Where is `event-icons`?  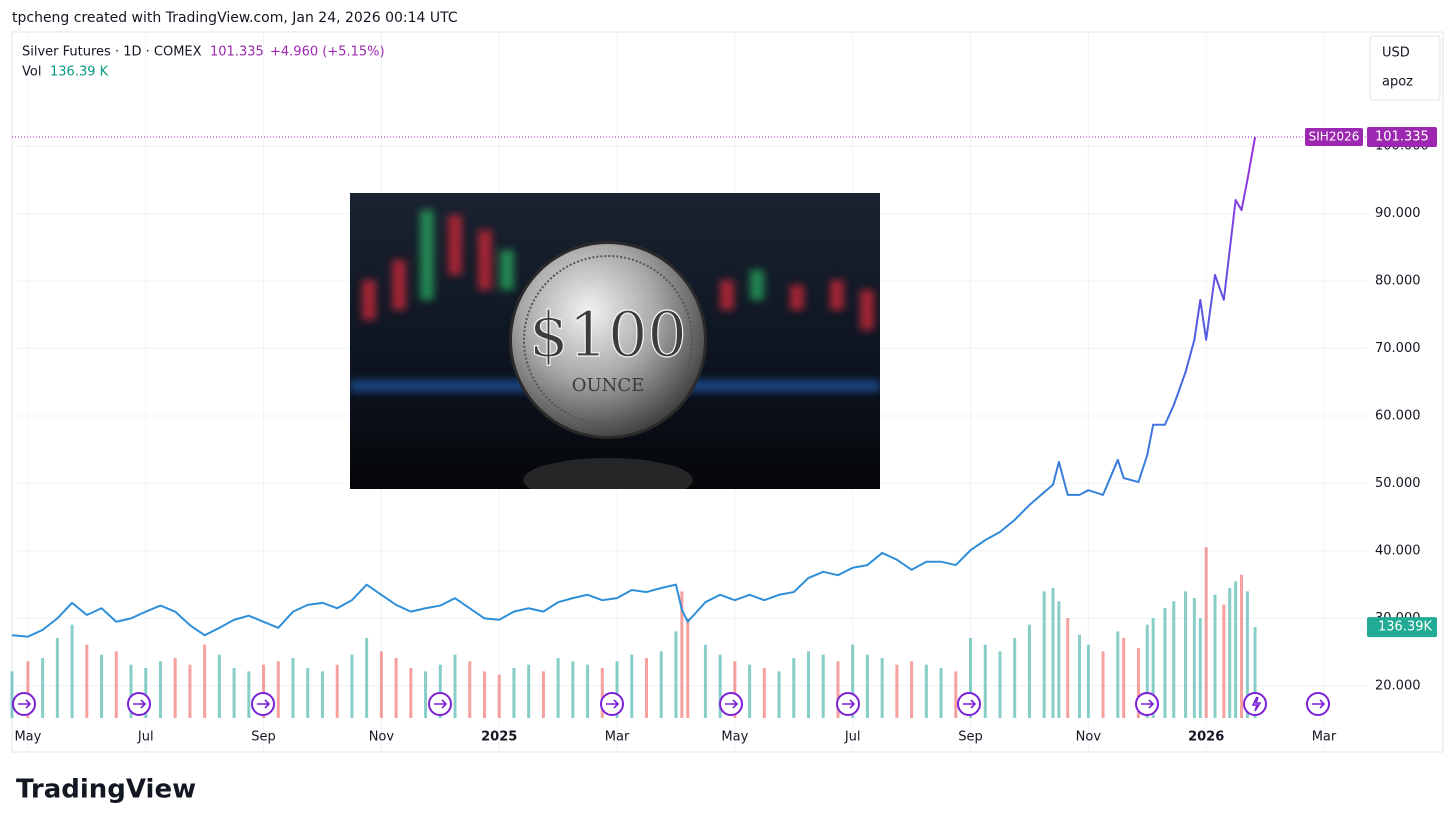
event-icons is located at coordinates (671, 704).